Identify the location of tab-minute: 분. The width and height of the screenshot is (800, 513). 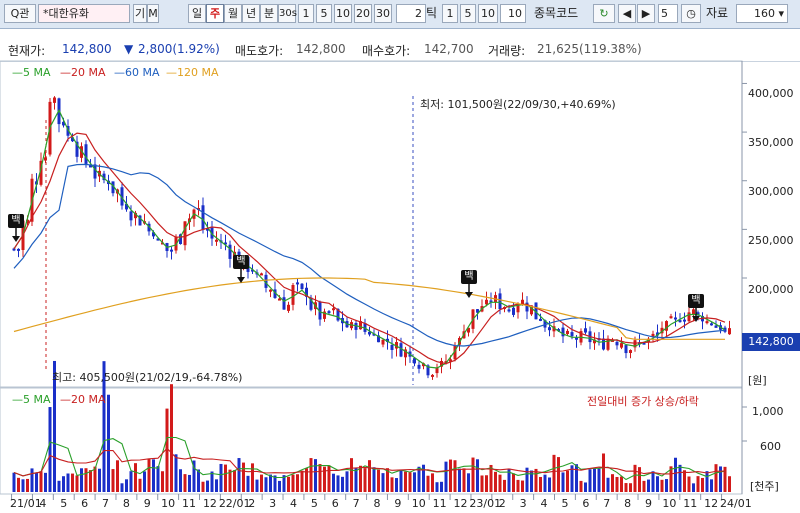
(269, 13).